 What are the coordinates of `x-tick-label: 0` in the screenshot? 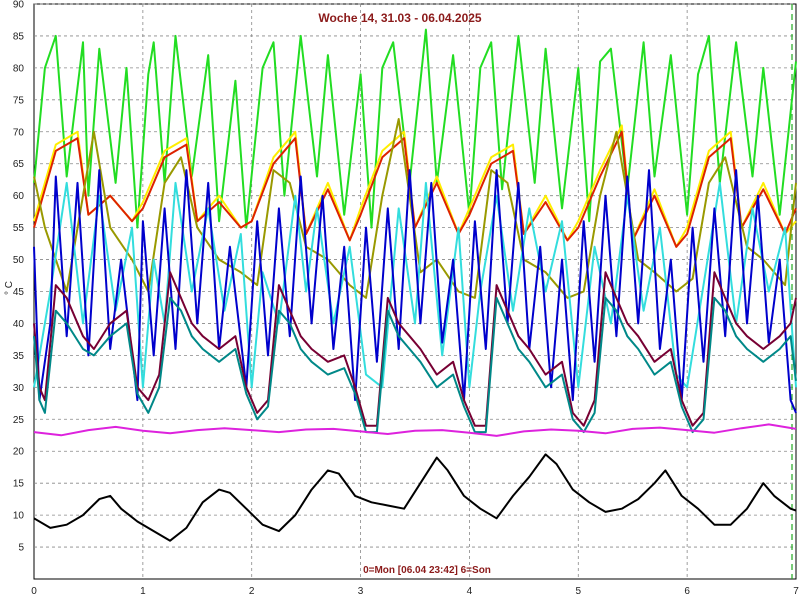 It's located at (34, 591).